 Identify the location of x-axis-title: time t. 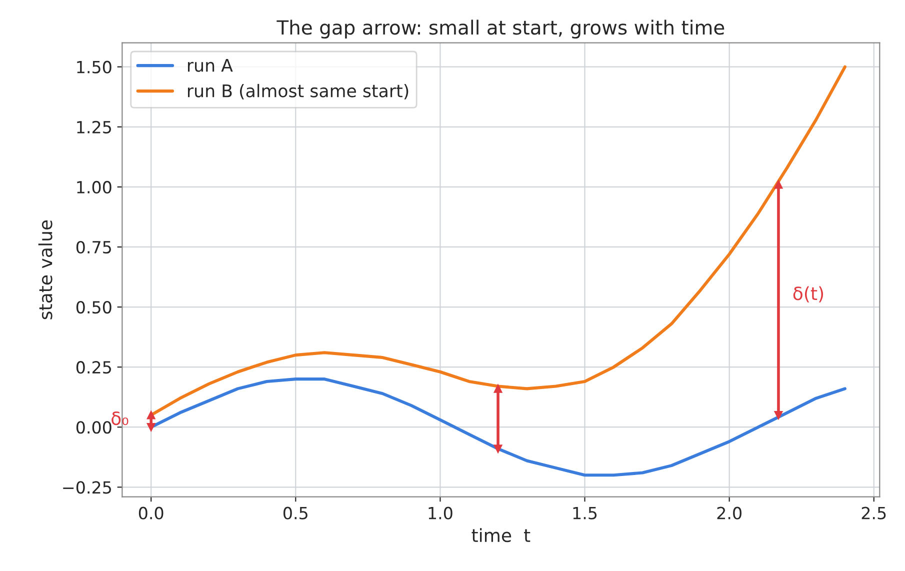
(501, 535).